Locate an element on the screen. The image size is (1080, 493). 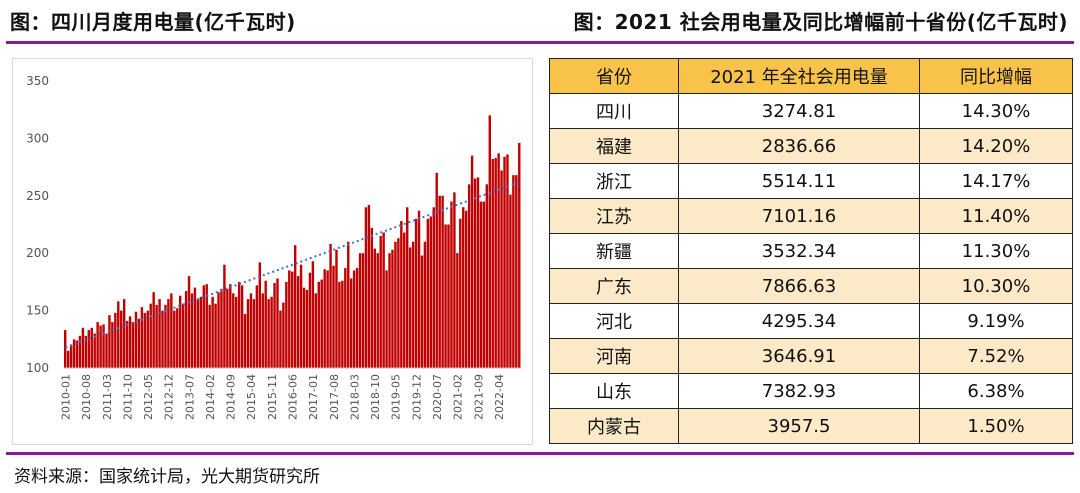
cell-province: 河北 is located at coordinates (614, 321).